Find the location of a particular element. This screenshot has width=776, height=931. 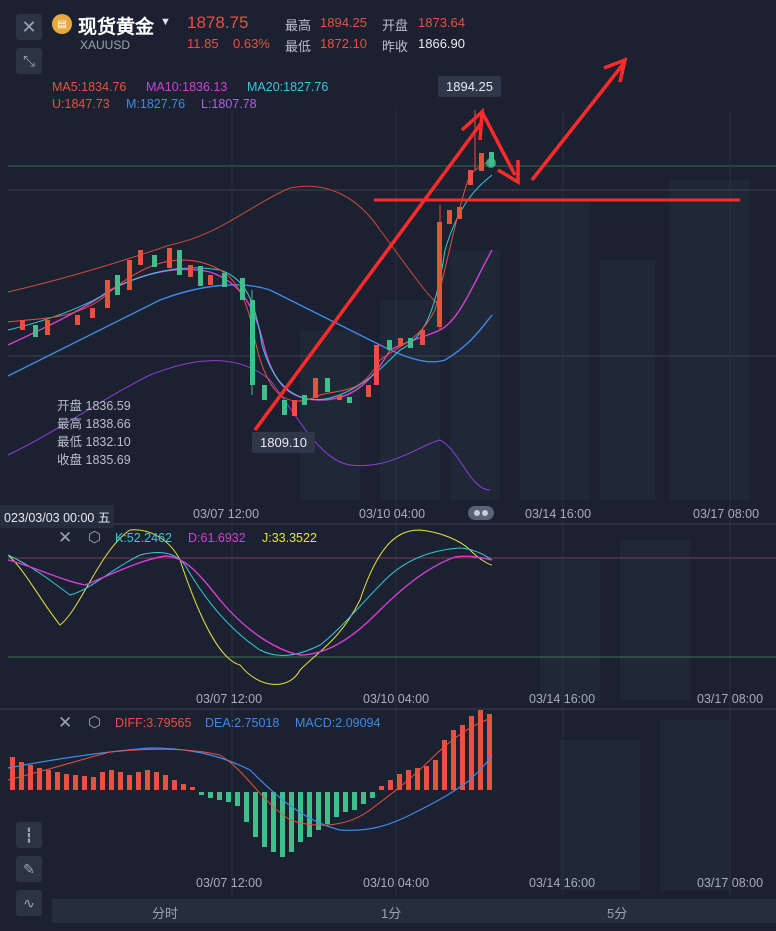

candlestick-icon: ┇ is located at coordinates (29, 834).